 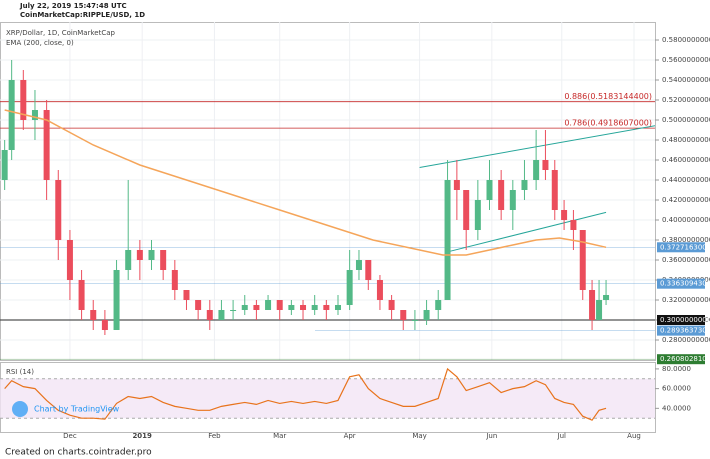 I want to click on x-tick-label: Jun, so click(x=491, y=436).